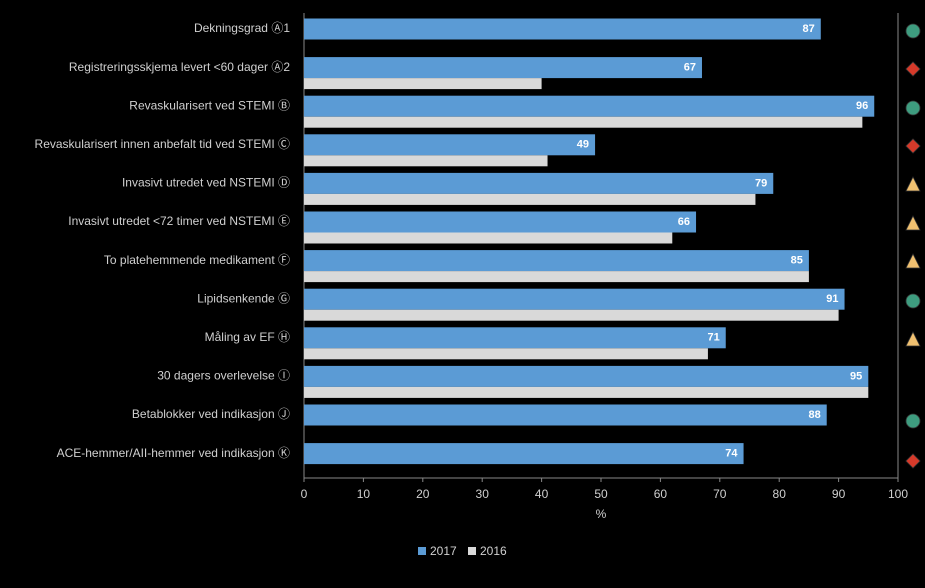 The height and width of the screenshot is (588, 925). What do you see at coordinates (242, 28) in the screenshot?
I see `category-label: Dekningsgrad Ⓐ1` at bounding box center [242, 28].